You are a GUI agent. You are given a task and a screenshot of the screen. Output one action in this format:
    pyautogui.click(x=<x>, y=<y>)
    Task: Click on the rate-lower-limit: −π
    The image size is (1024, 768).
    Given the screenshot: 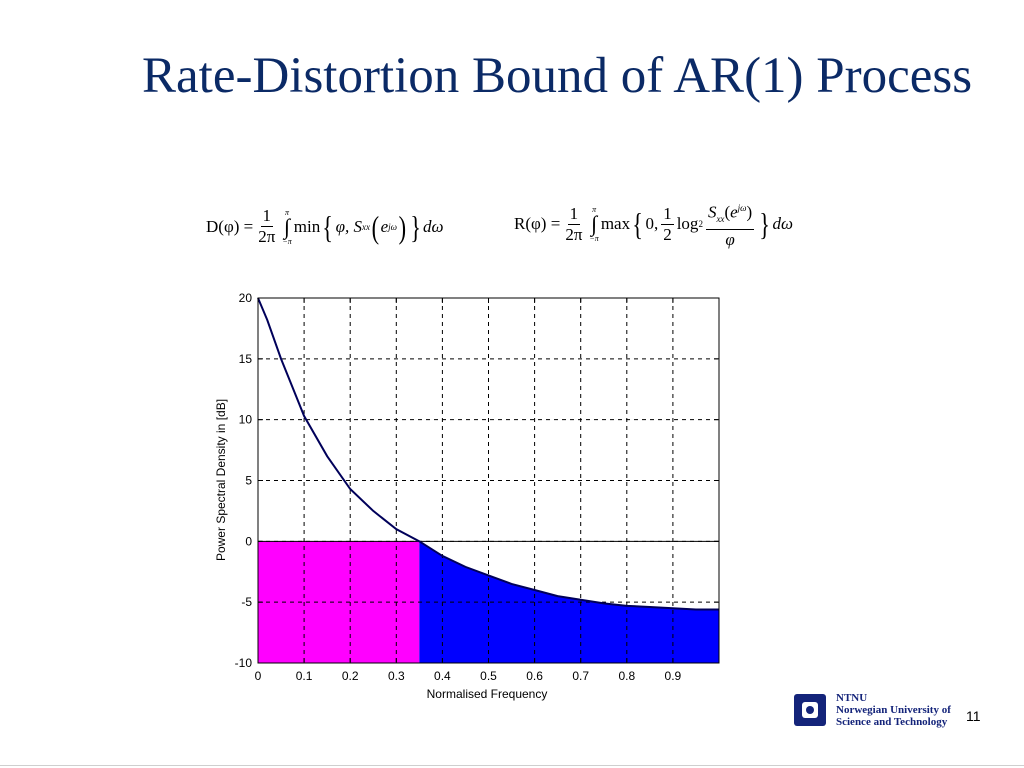 What is the action you would take?
    pyautogui.click(x=594, y=239)
    